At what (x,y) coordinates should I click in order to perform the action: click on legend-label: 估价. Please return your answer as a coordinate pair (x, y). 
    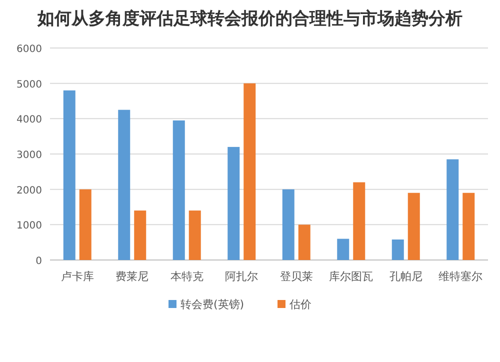
    Looking at the image, I should click on (301, 304).